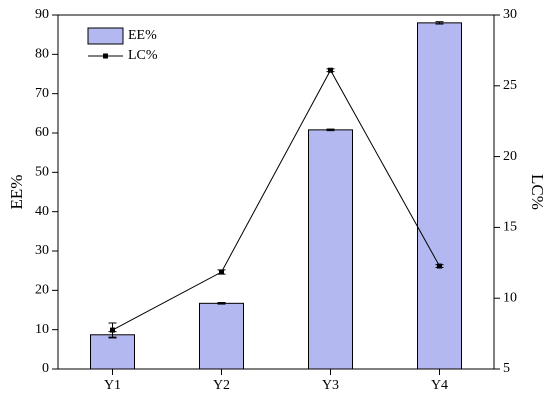 The height and width of the screenshot is (401, 550). What do you see at coordinates (510, 227) in the screenshot?
I see `y2-tick-label: 15` at bounding box center [510, 227].